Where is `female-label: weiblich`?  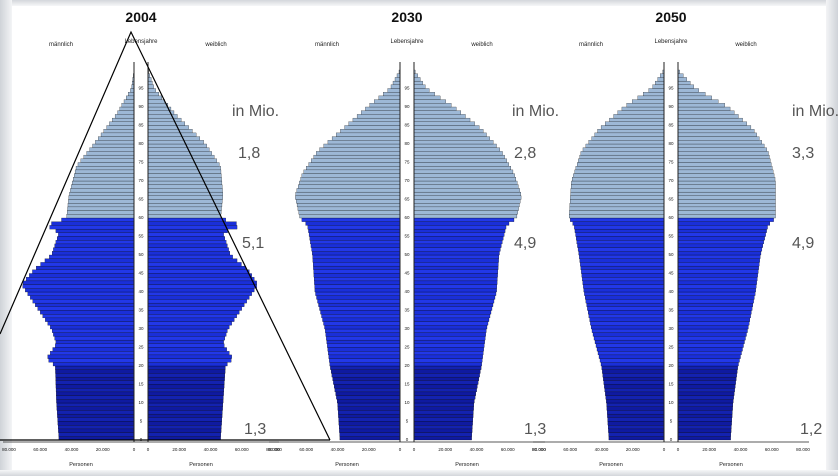 female-label: weiblich is located at coordinates (745, 45).